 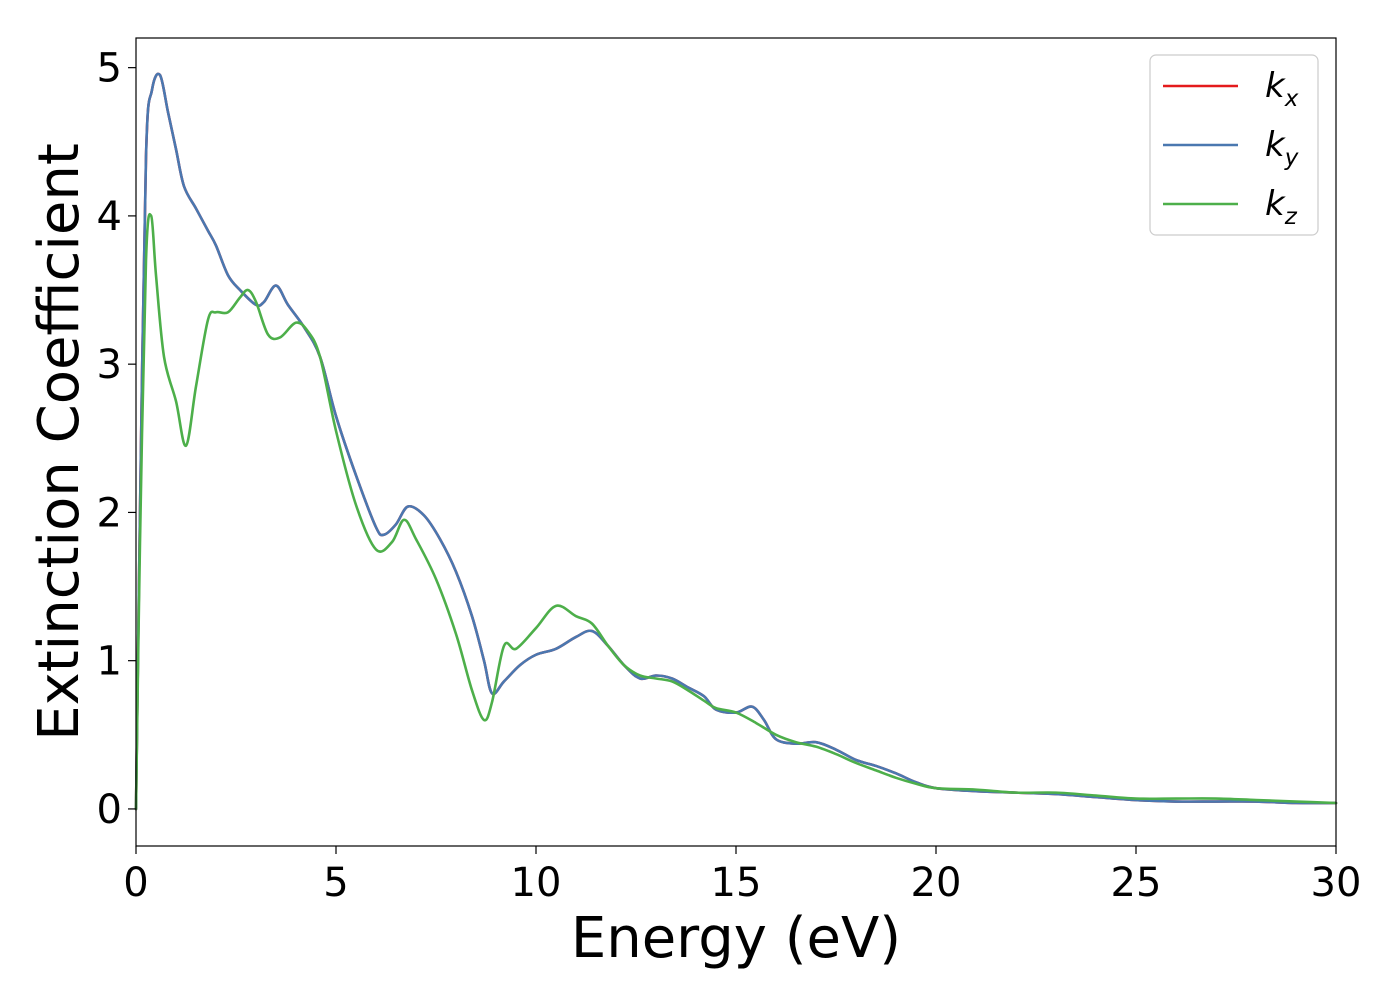 I want to click on x-tick-label: 0, so click(x=135, y=883).